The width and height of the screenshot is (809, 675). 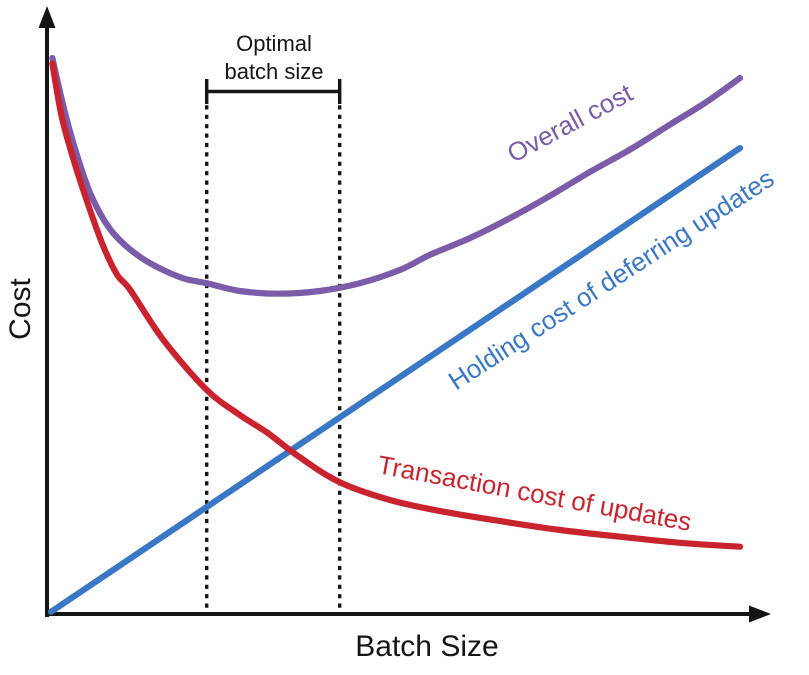 What do you see at coordinates (273, 71) in the screenshot?
I see `optimal-batch-size-label-line2: batch size` at bounding box center [273, 71].